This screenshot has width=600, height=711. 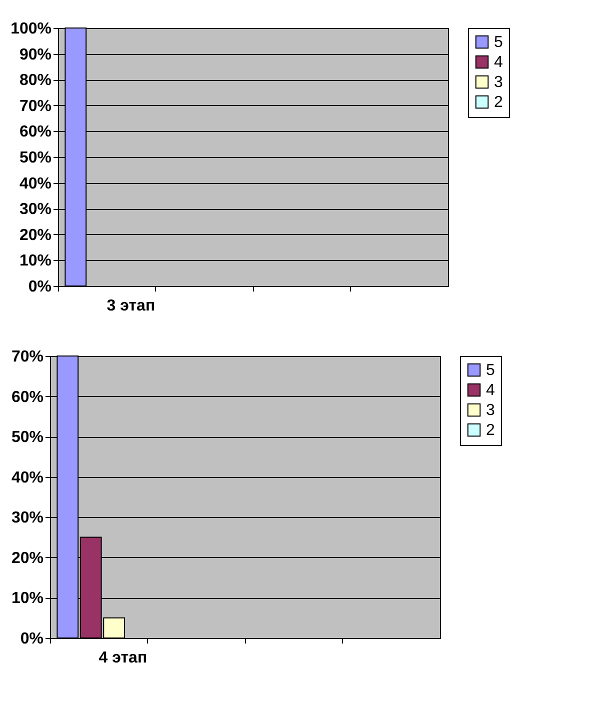 I want to click on x-tick-label: 3 этап, so click(x=131, y=306).